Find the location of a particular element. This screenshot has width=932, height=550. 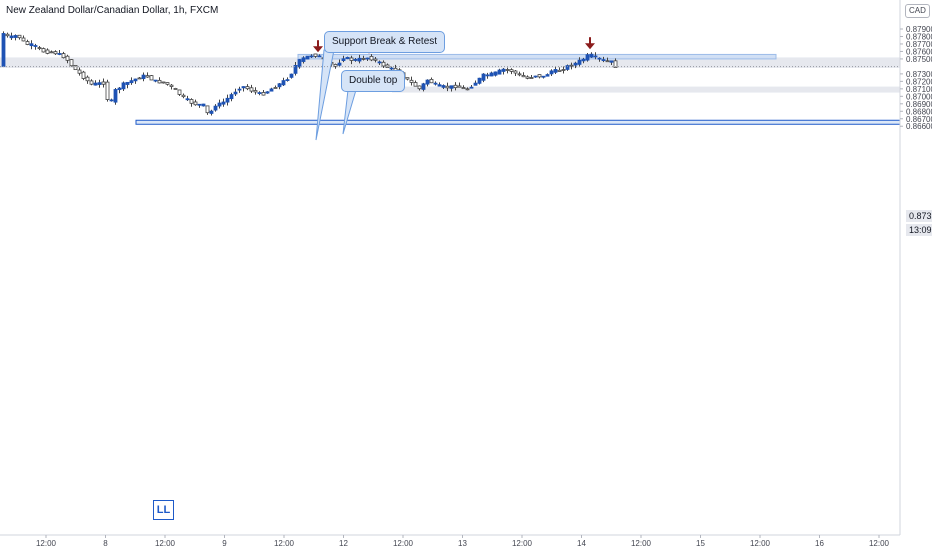

x-tick-10: 12:00 is located at coordinates (641, 543).